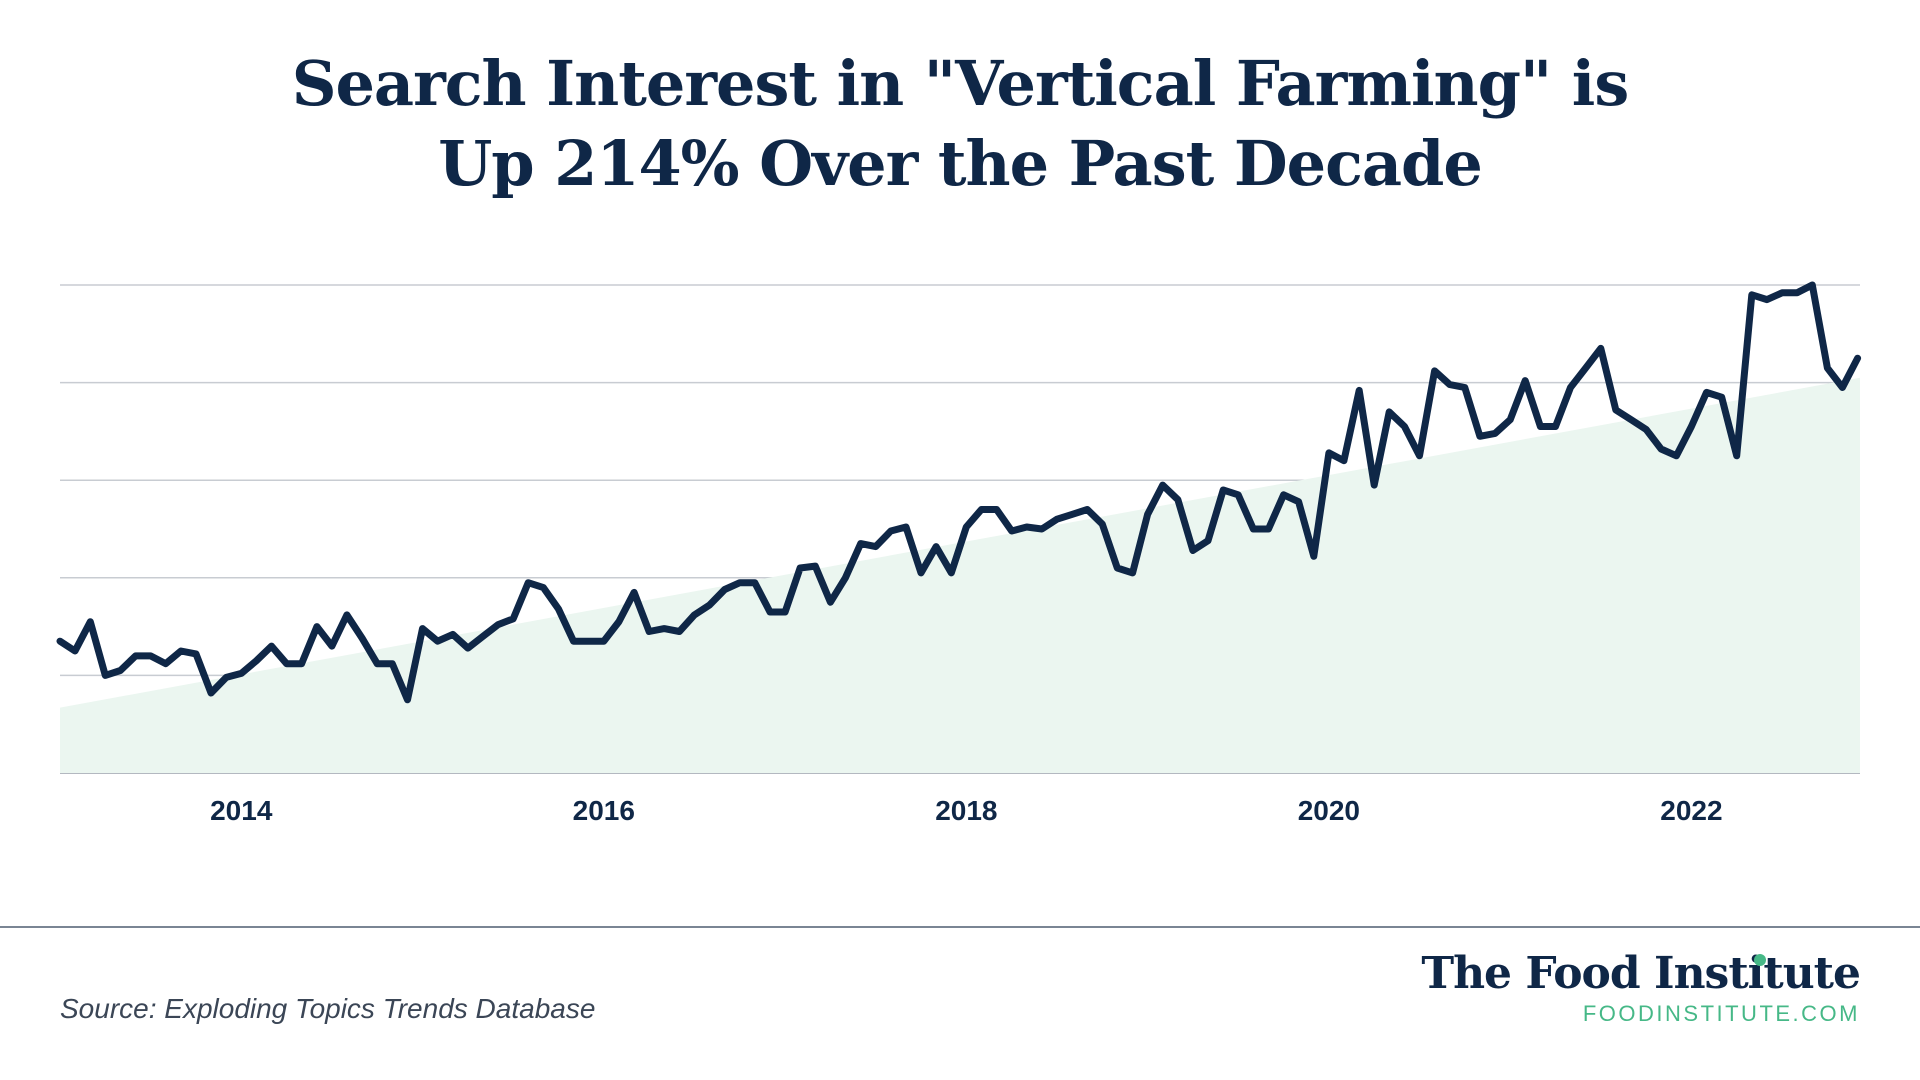 The height and width of the screenshot is (1080, 1920). I want to click on chart-title-line-2: Up 214% Over the Past Decade, so click(960, 163).